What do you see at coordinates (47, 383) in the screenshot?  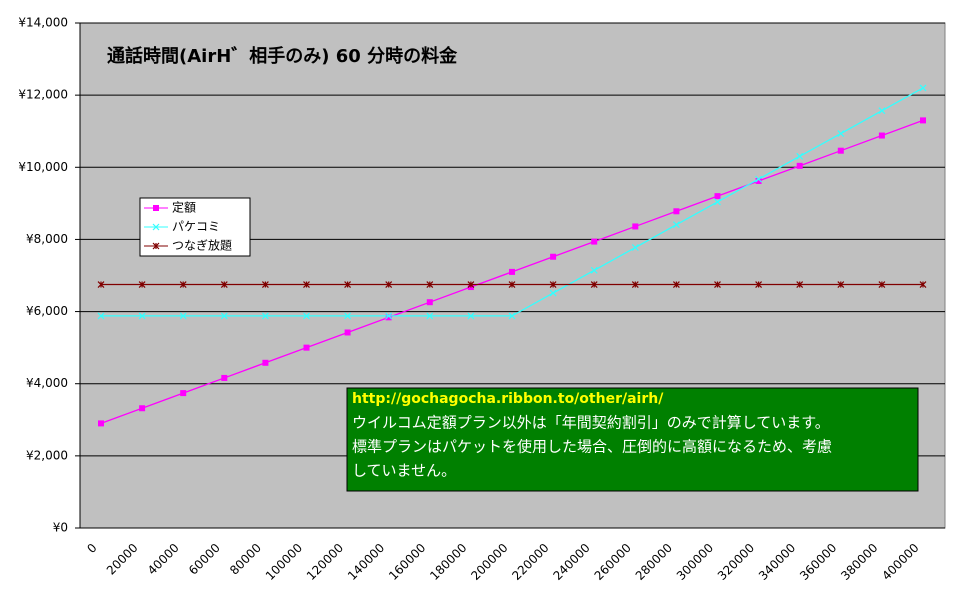 I see `y-tick-label: ¥4,000` at bounding box center [47, 383].